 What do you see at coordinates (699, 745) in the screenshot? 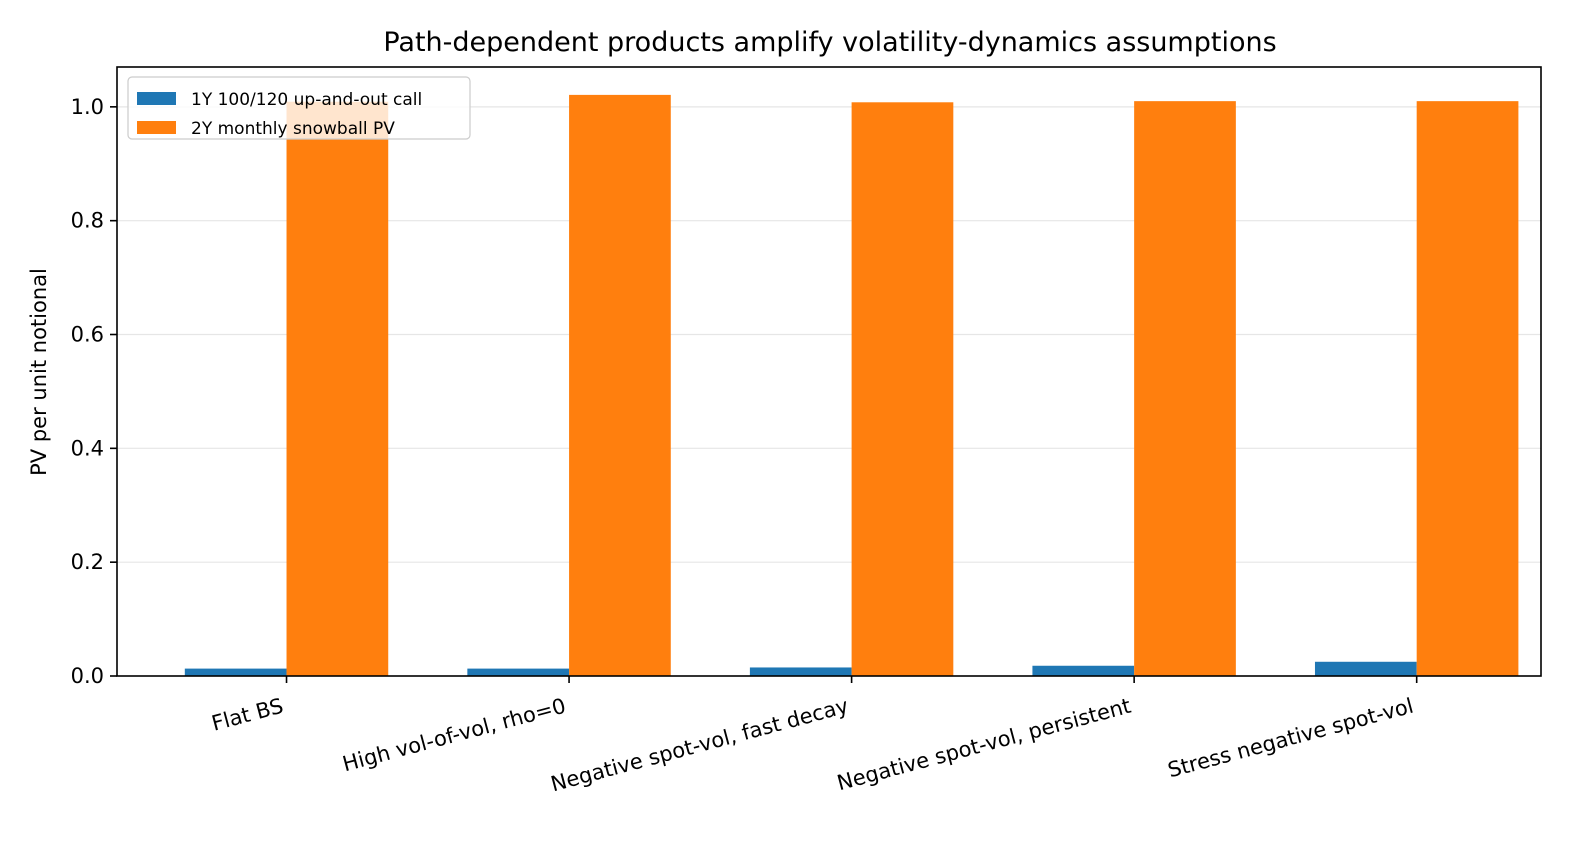
I see `x-tick-label: Negative spot-vol, fast decay` at bounding box center [699, 745].